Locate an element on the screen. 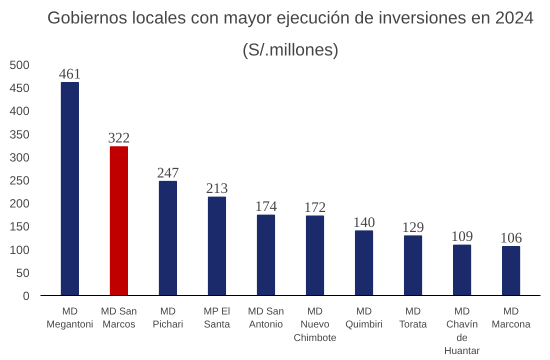 The width and height of the screenshot is (550, 360). data-label: 172 is located at coordinates (315, 208).